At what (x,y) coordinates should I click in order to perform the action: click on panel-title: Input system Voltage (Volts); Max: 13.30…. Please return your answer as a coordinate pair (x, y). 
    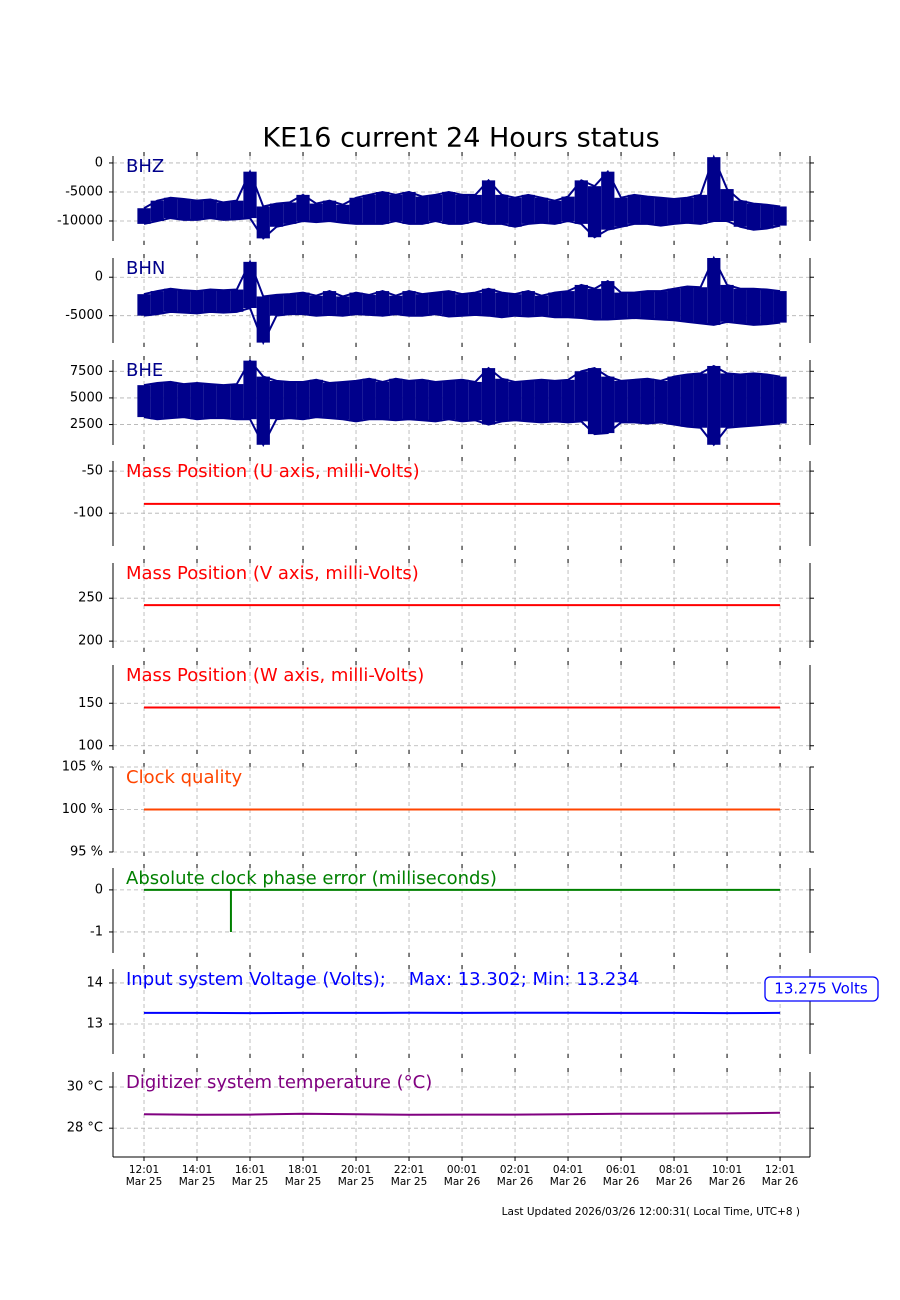
    Looking at the image, I should click on (382, 979).